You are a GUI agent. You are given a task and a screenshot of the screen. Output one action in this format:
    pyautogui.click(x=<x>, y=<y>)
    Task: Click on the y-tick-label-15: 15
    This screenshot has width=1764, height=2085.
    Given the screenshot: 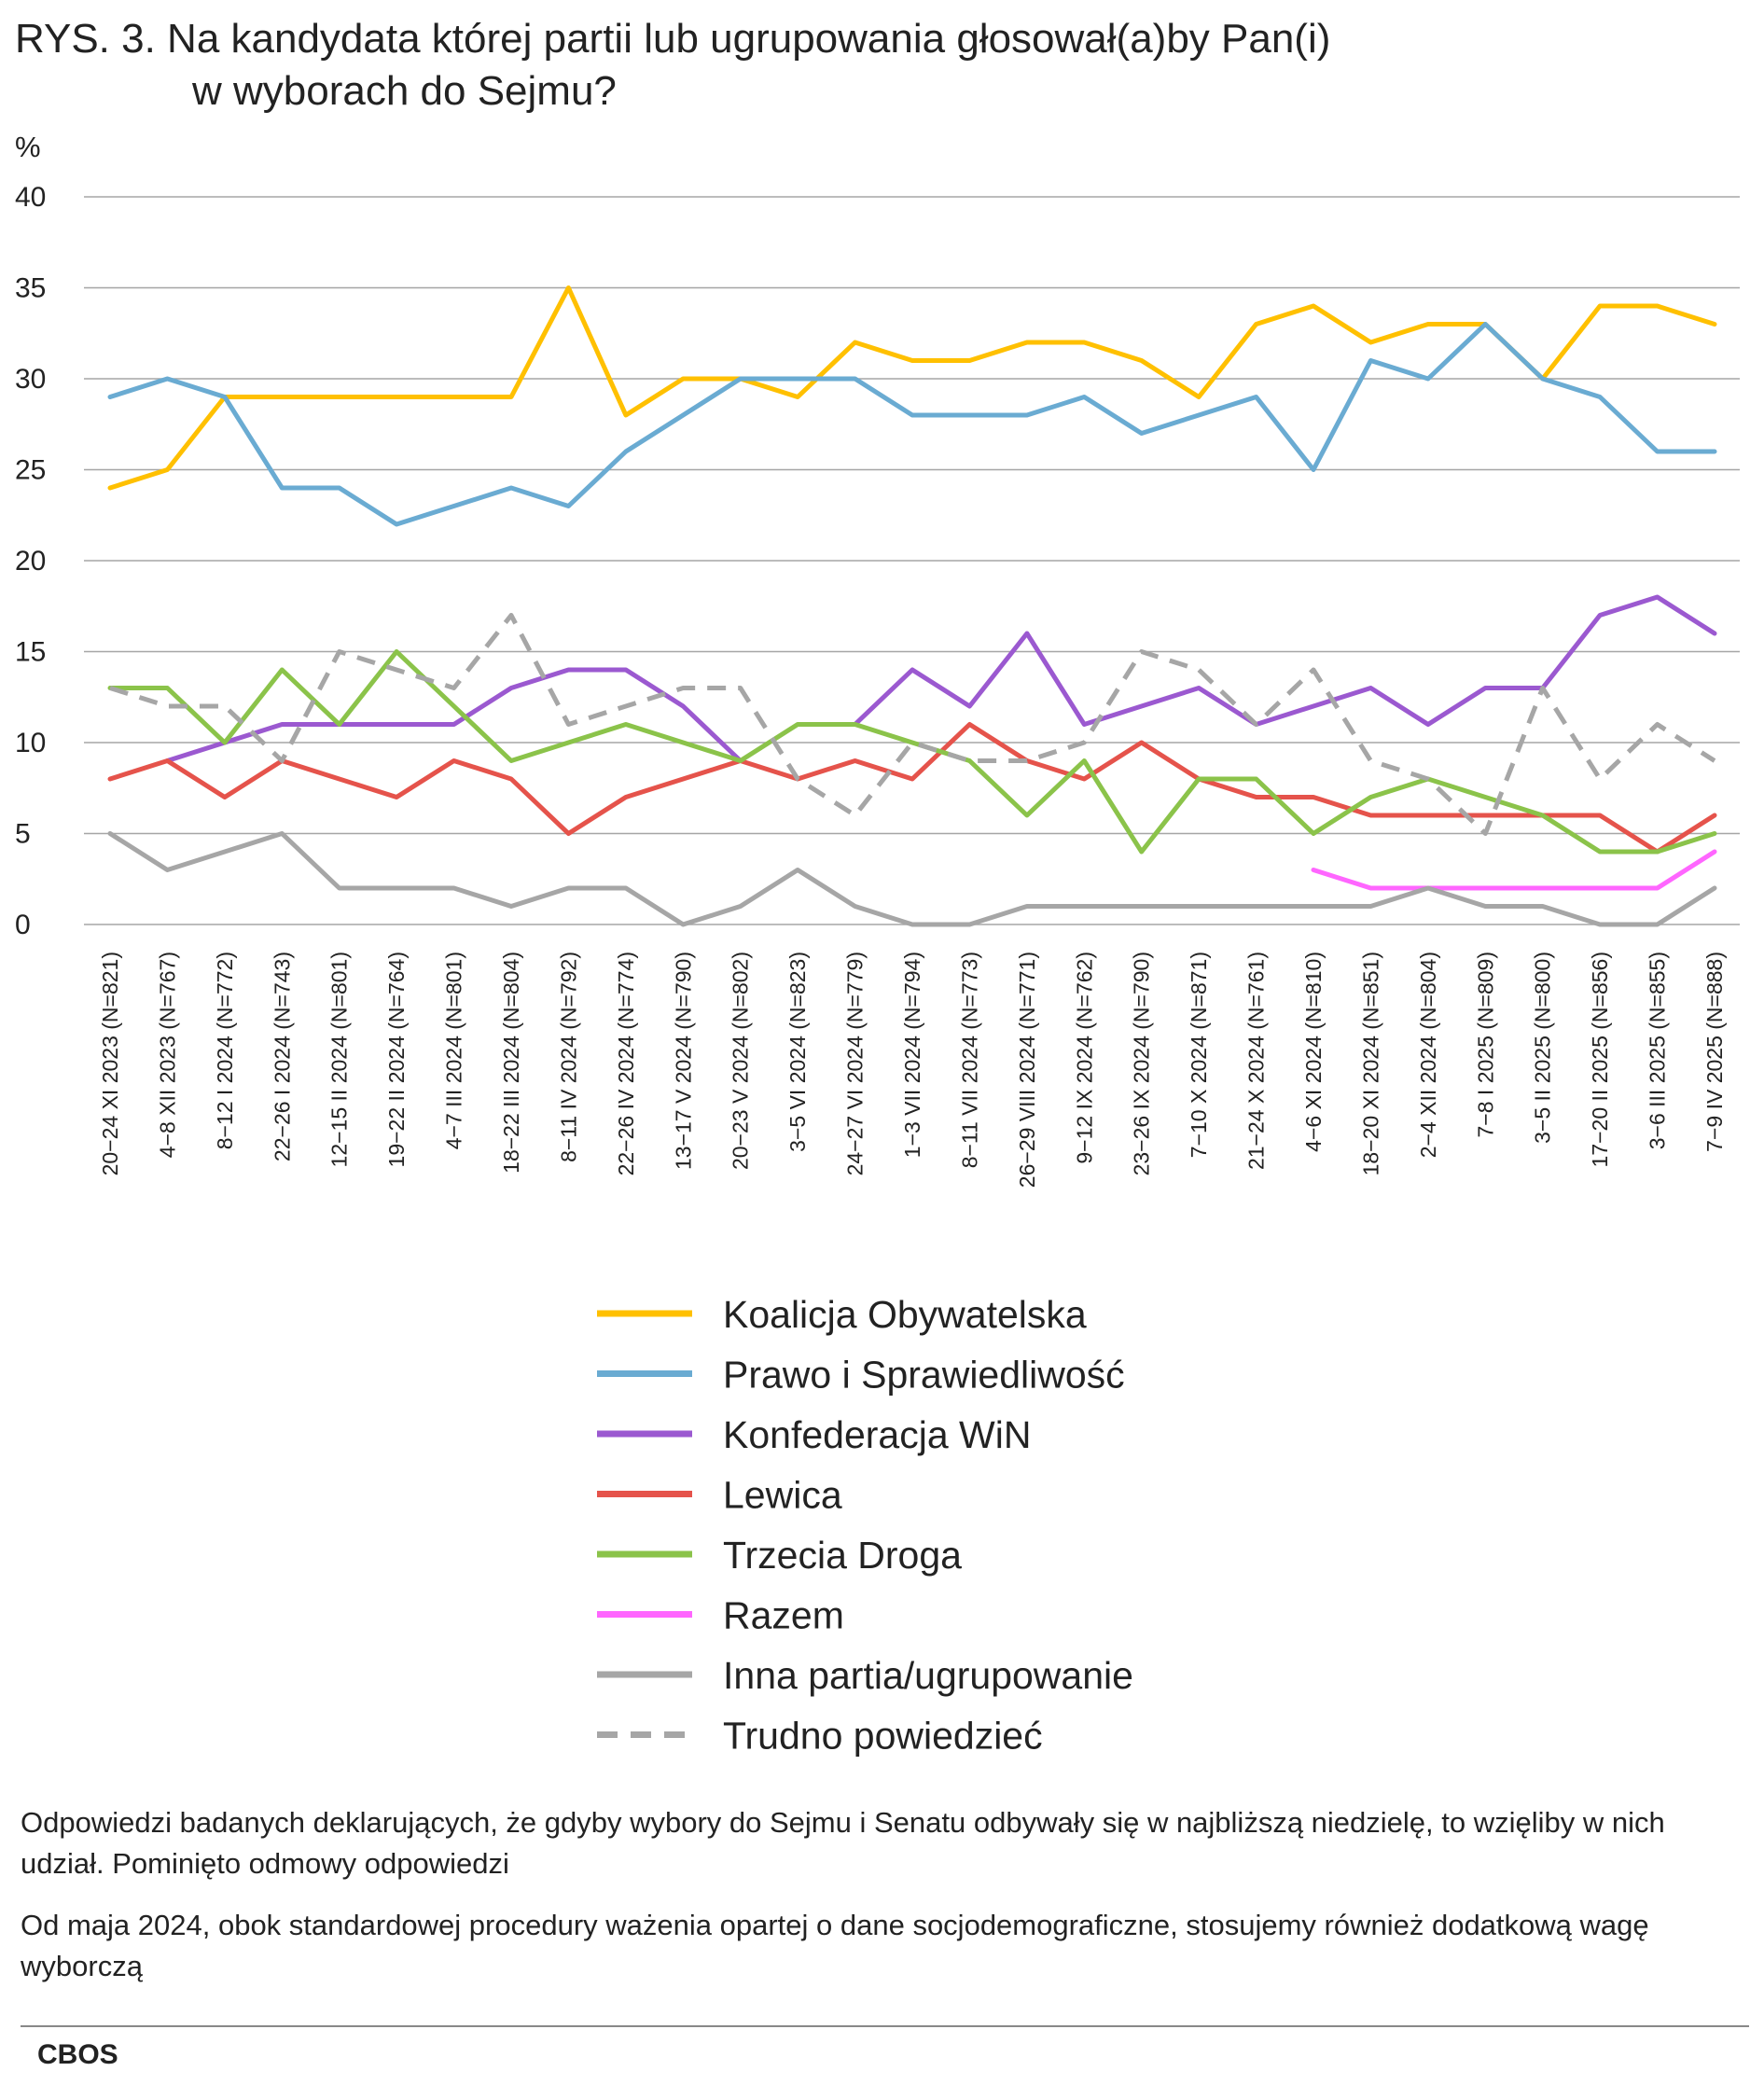 What is the action you would take?
    pyautogui.click(x=31, y=652)
    